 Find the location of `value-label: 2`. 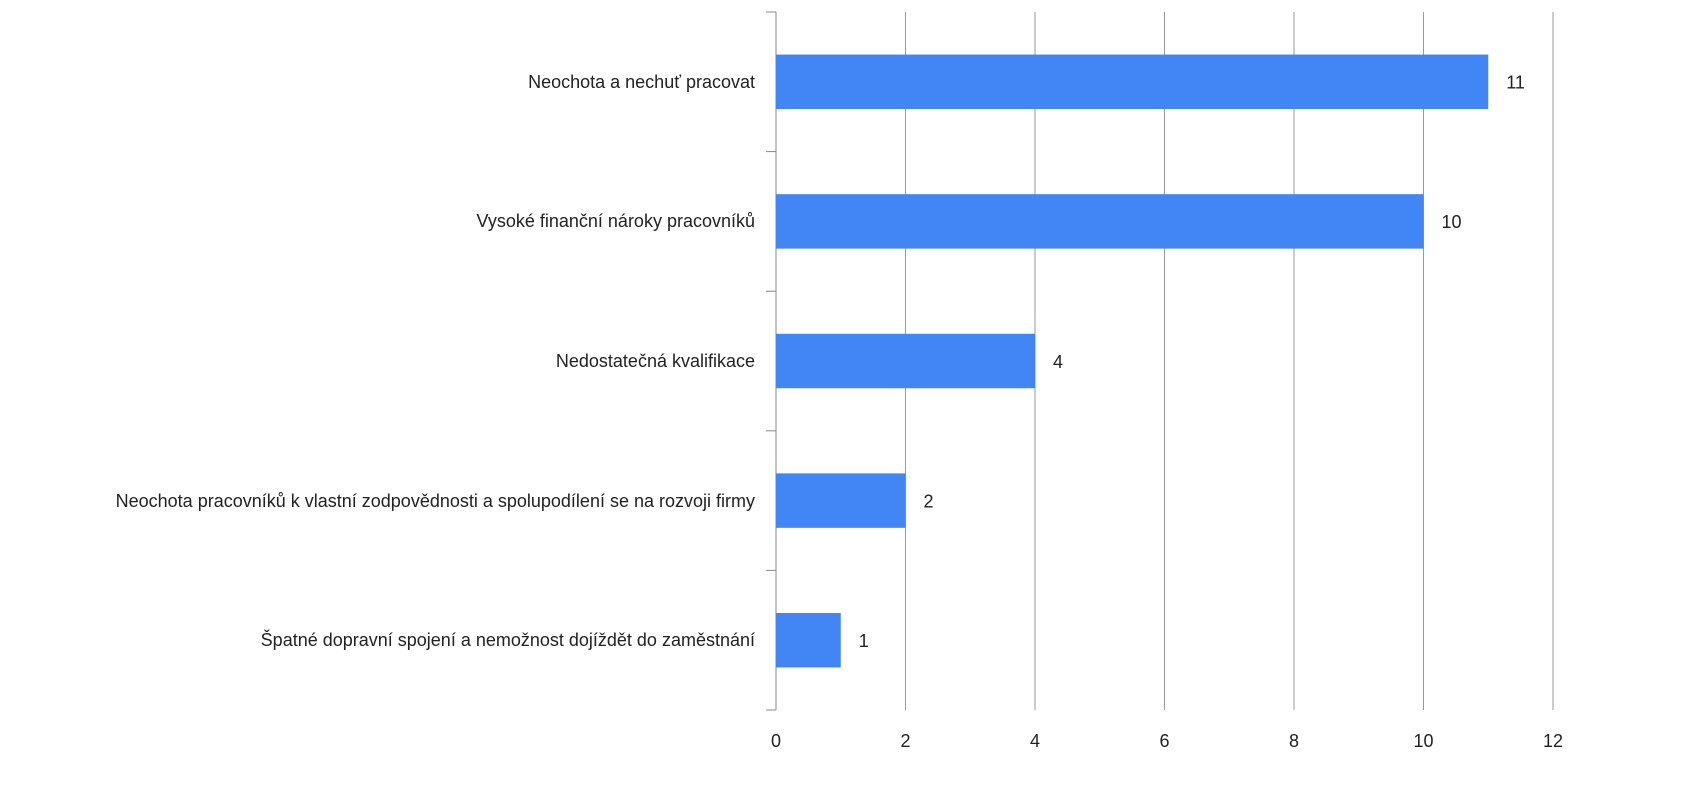

value-label: 2 is located at coordinates (929, 501).